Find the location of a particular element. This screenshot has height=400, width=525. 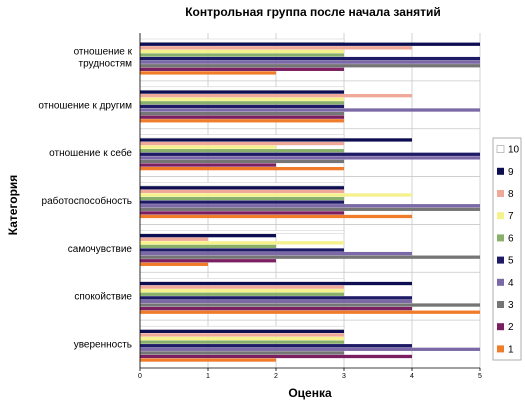

category-label-line: трудностям is located at coordinates (106, 63).